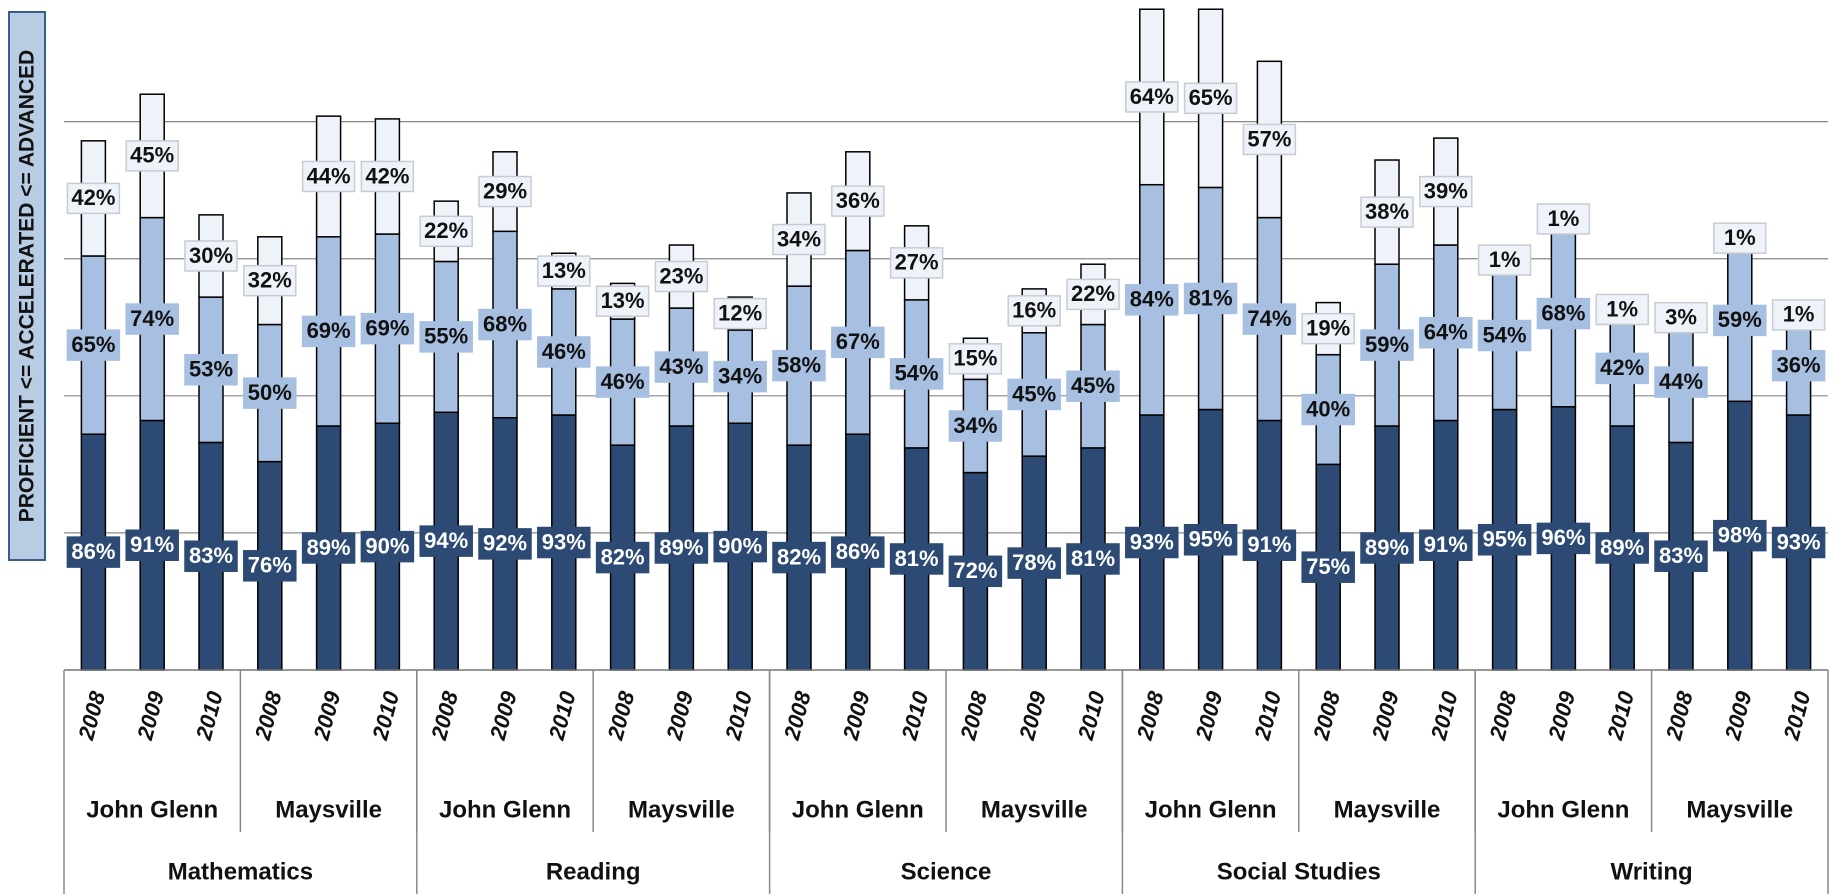  I want to click on value-label: 78%, so click(1034, 562).